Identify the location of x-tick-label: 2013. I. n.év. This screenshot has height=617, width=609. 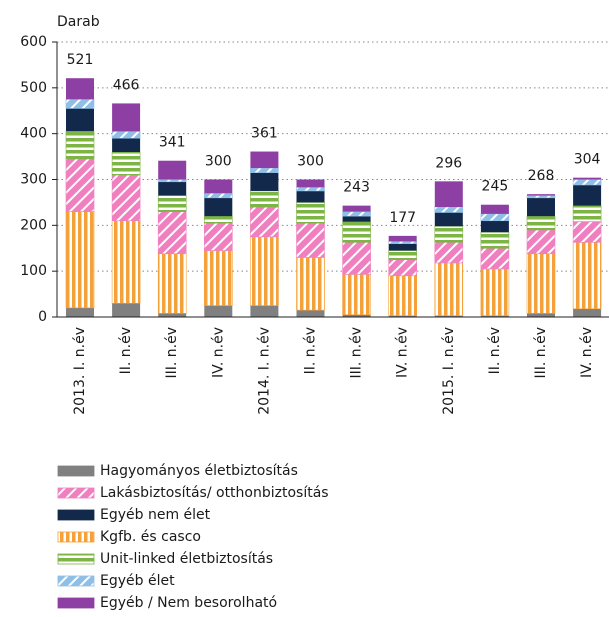
(80, 371).